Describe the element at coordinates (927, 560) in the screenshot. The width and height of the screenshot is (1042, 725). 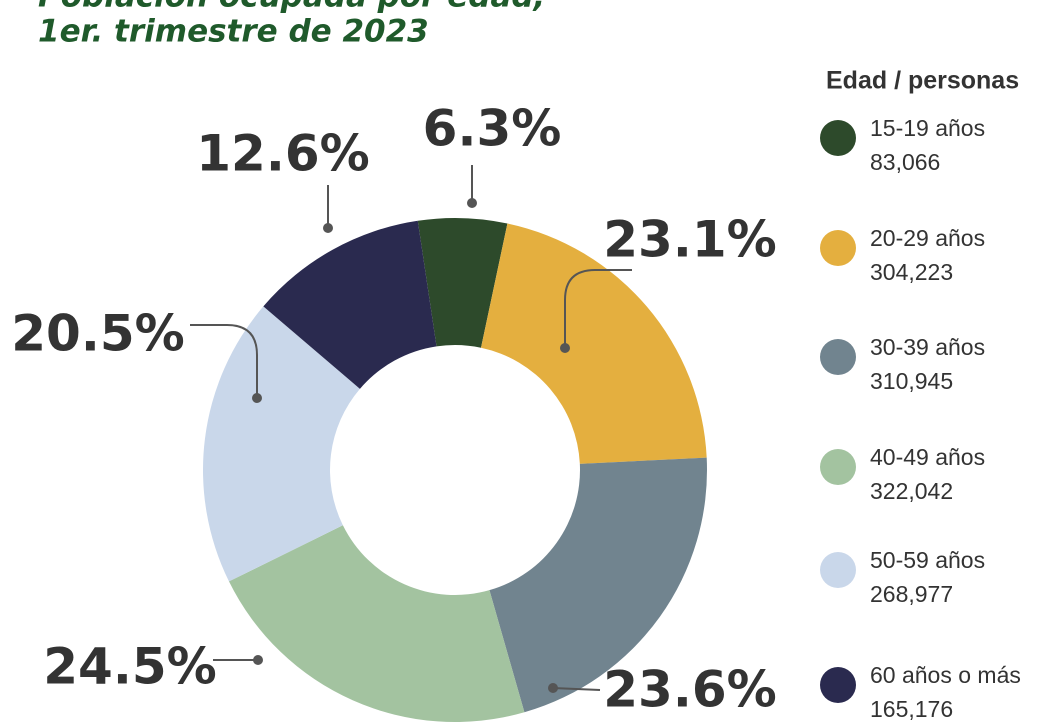
I see `legend-label: 50-59 años` at that location.